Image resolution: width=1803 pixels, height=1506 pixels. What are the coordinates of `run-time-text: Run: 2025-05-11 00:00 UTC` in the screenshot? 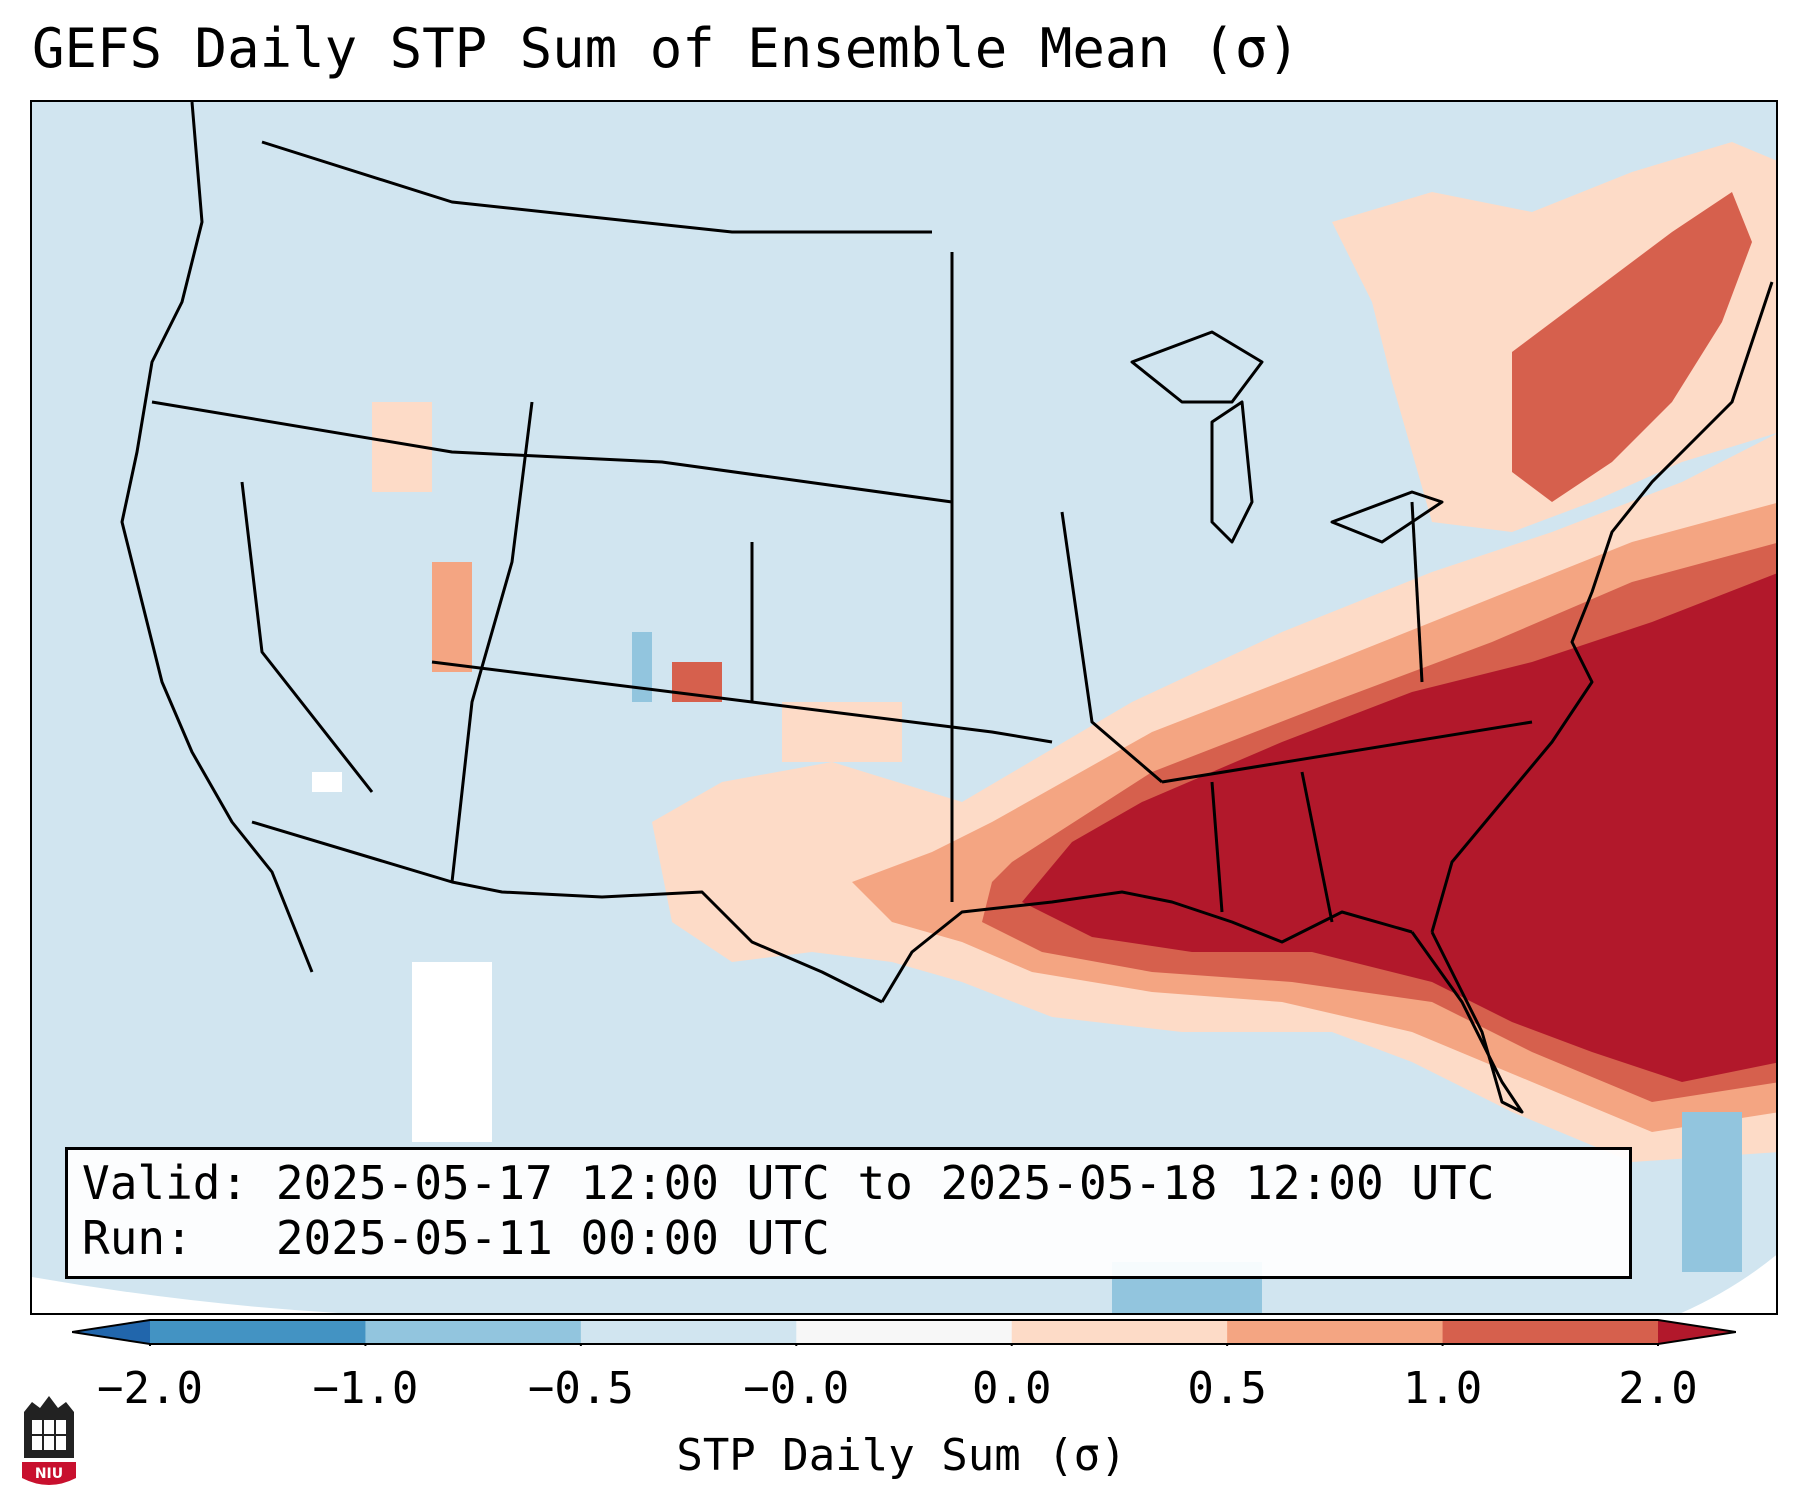 It's located at (456, 1238).